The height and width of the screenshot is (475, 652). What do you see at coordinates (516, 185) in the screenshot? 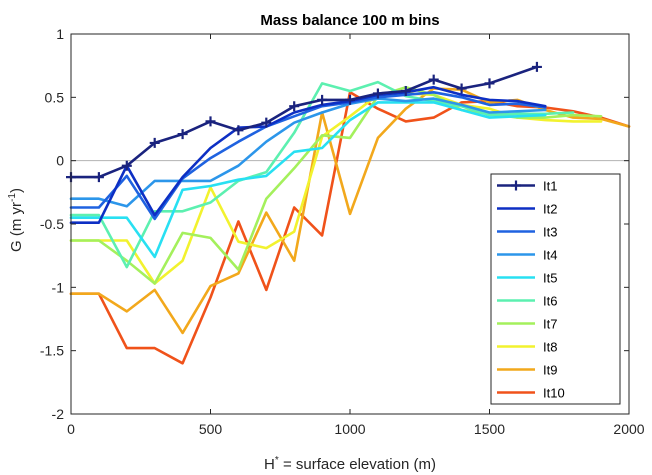
I see `legend-marker` at bounding box center [516, 185].